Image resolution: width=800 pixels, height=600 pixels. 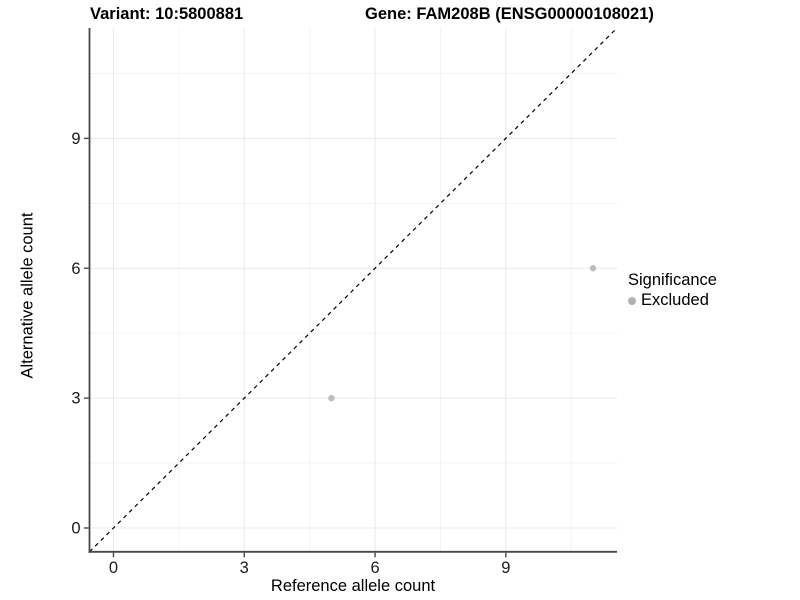 I want to click on legend-point-swatch, so click(x=632, y=300).